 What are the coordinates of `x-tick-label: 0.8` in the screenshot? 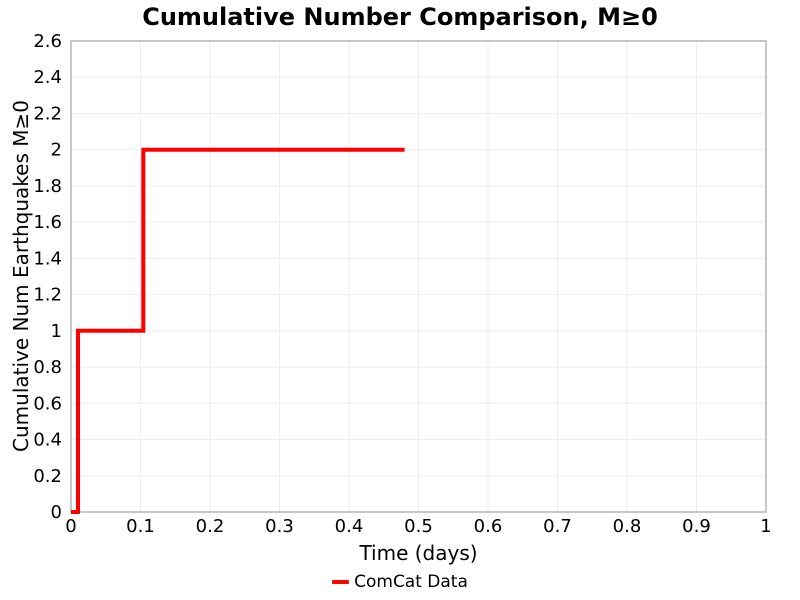 It's located at (627, 526).